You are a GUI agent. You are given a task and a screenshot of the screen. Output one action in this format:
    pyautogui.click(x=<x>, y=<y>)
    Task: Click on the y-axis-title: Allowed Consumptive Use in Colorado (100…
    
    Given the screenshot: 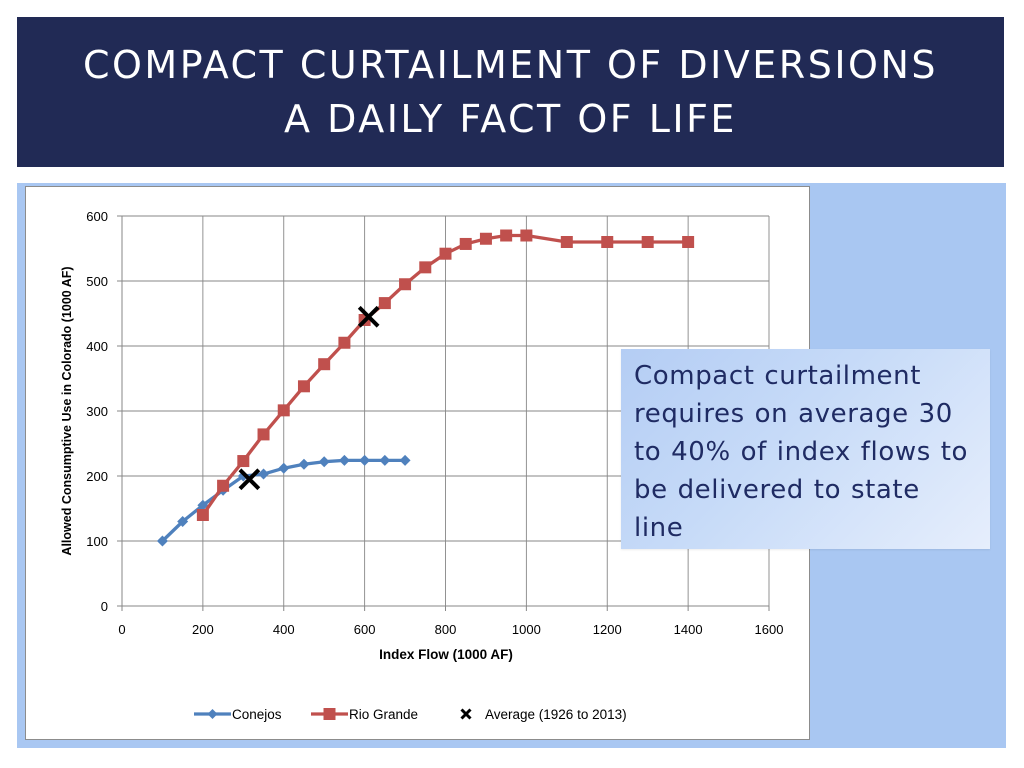 What is the action you would take?
    pyautogui.click(x=67, y=410)
    